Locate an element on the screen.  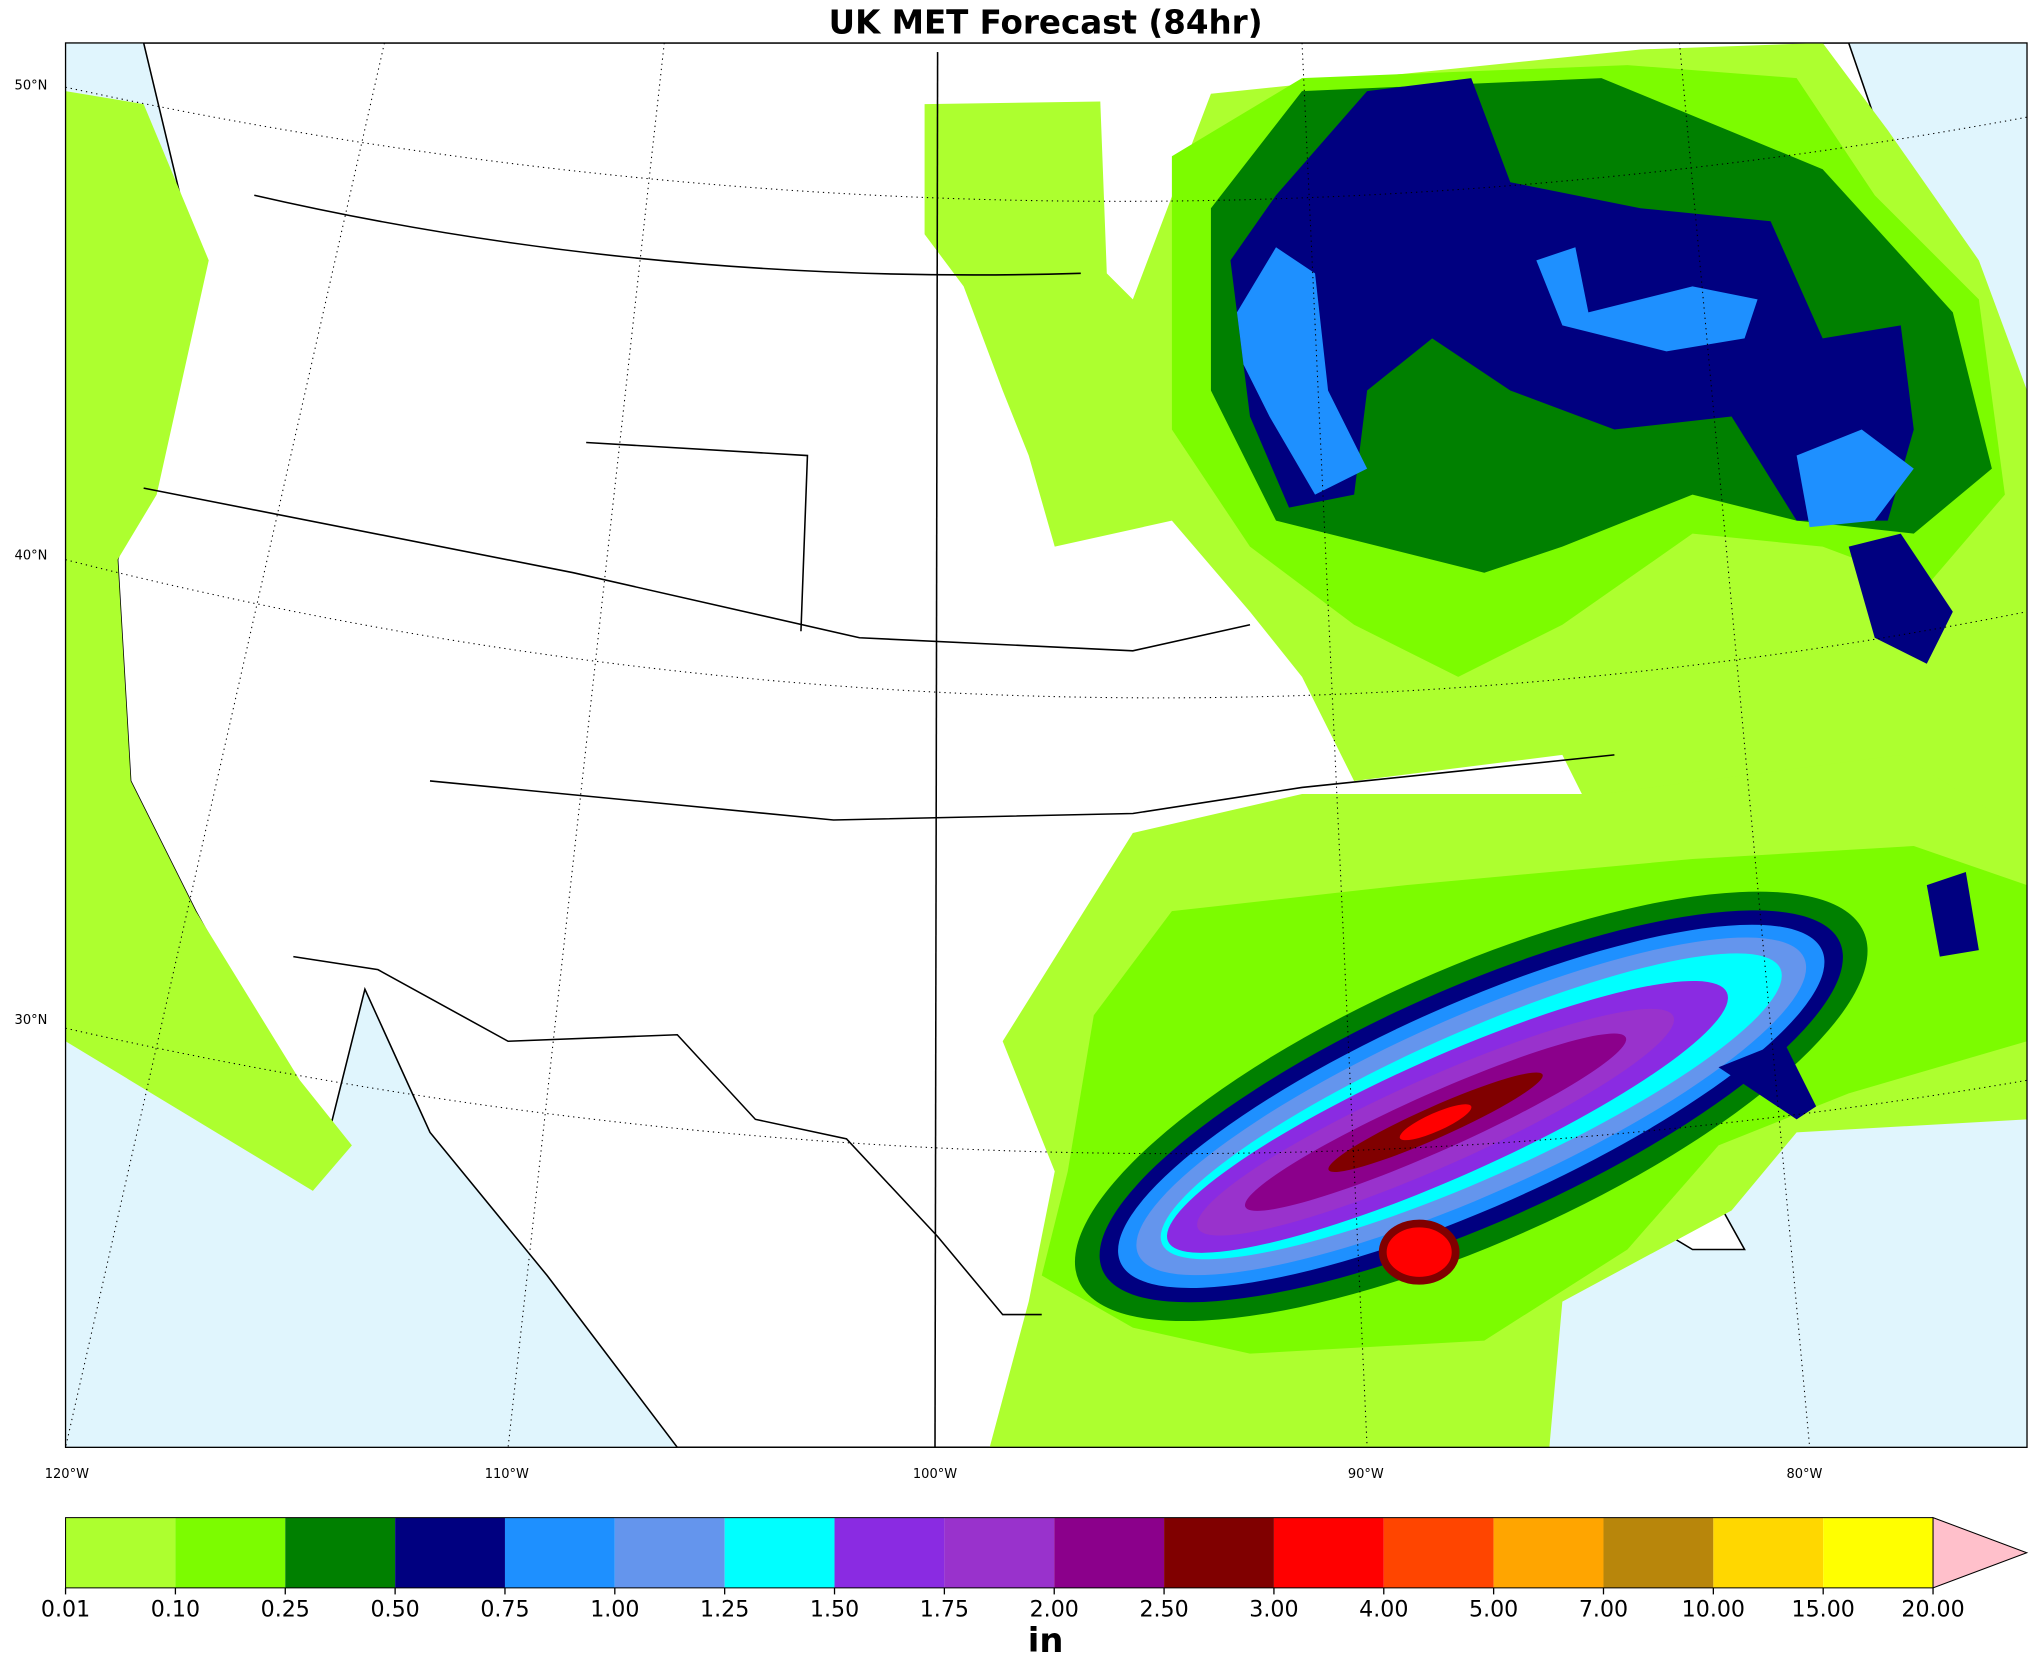
colorbar-outline is located at coordinates (999, 1553).